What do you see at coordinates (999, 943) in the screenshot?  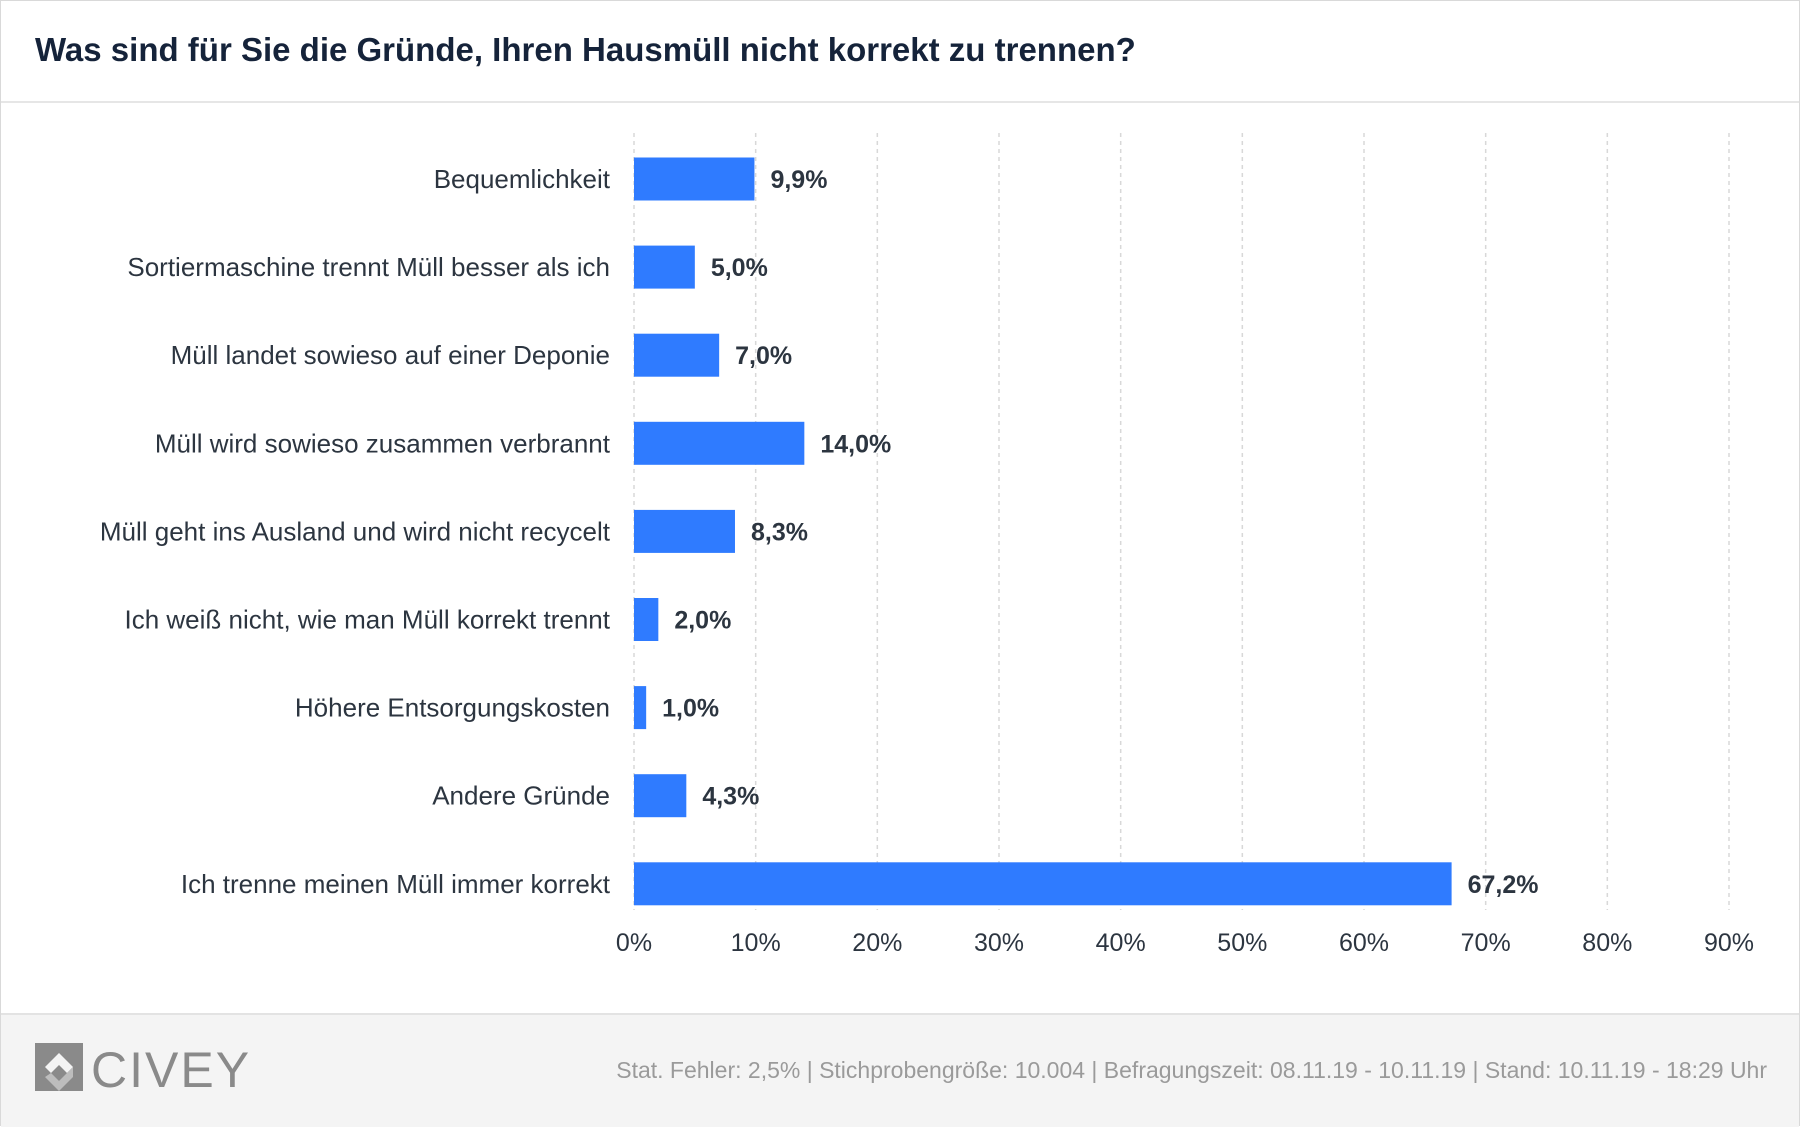 I see `x-tick-label: 30%` at bounding box center [999, 943].